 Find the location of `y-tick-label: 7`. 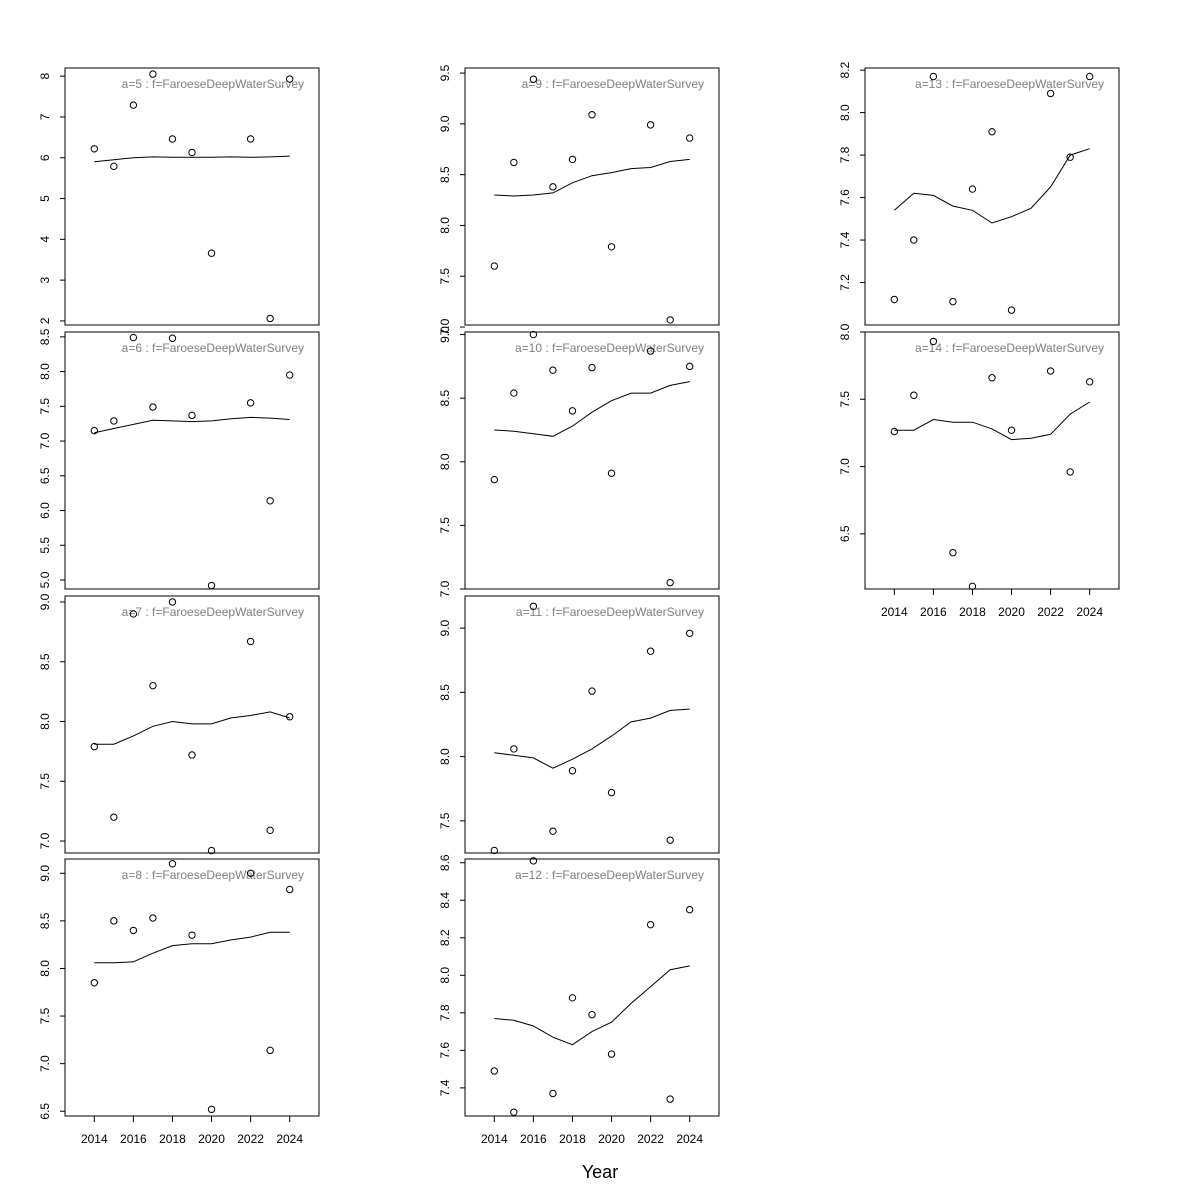

y-tick-label: 7 is located at coordinates (45, 116).